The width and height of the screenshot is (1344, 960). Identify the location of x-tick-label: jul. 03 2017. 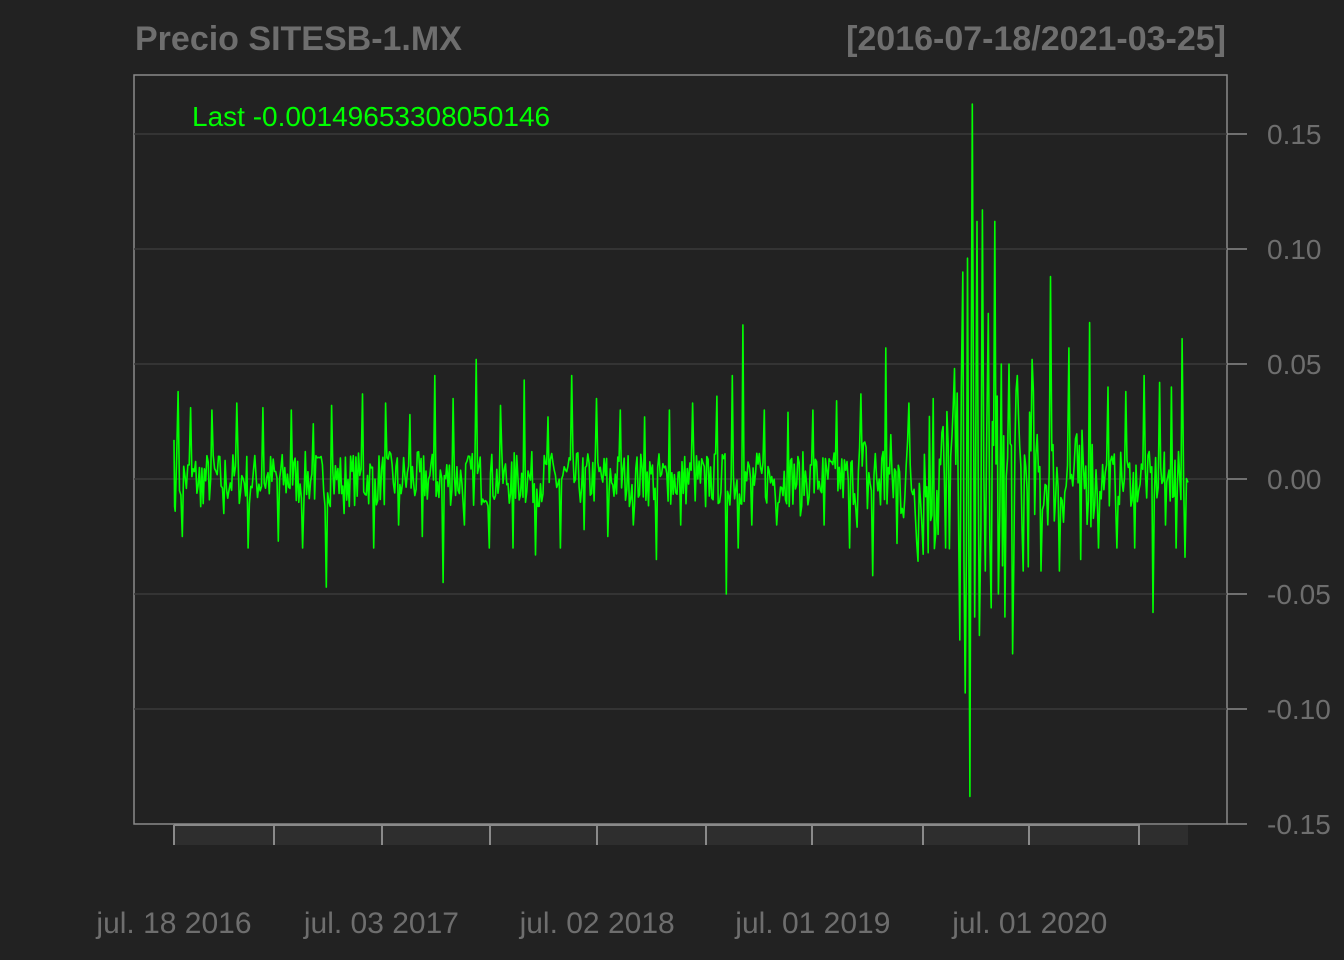
(381, 923).